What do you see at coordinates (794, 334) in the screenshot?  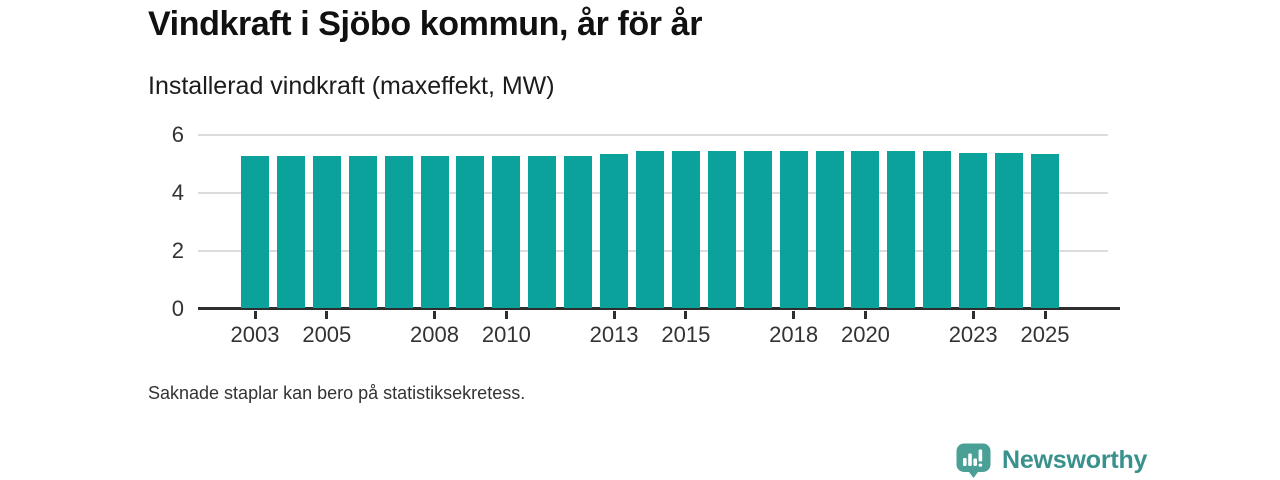 I see `x-tick-label: 2018` at bounding box center [794, 334].